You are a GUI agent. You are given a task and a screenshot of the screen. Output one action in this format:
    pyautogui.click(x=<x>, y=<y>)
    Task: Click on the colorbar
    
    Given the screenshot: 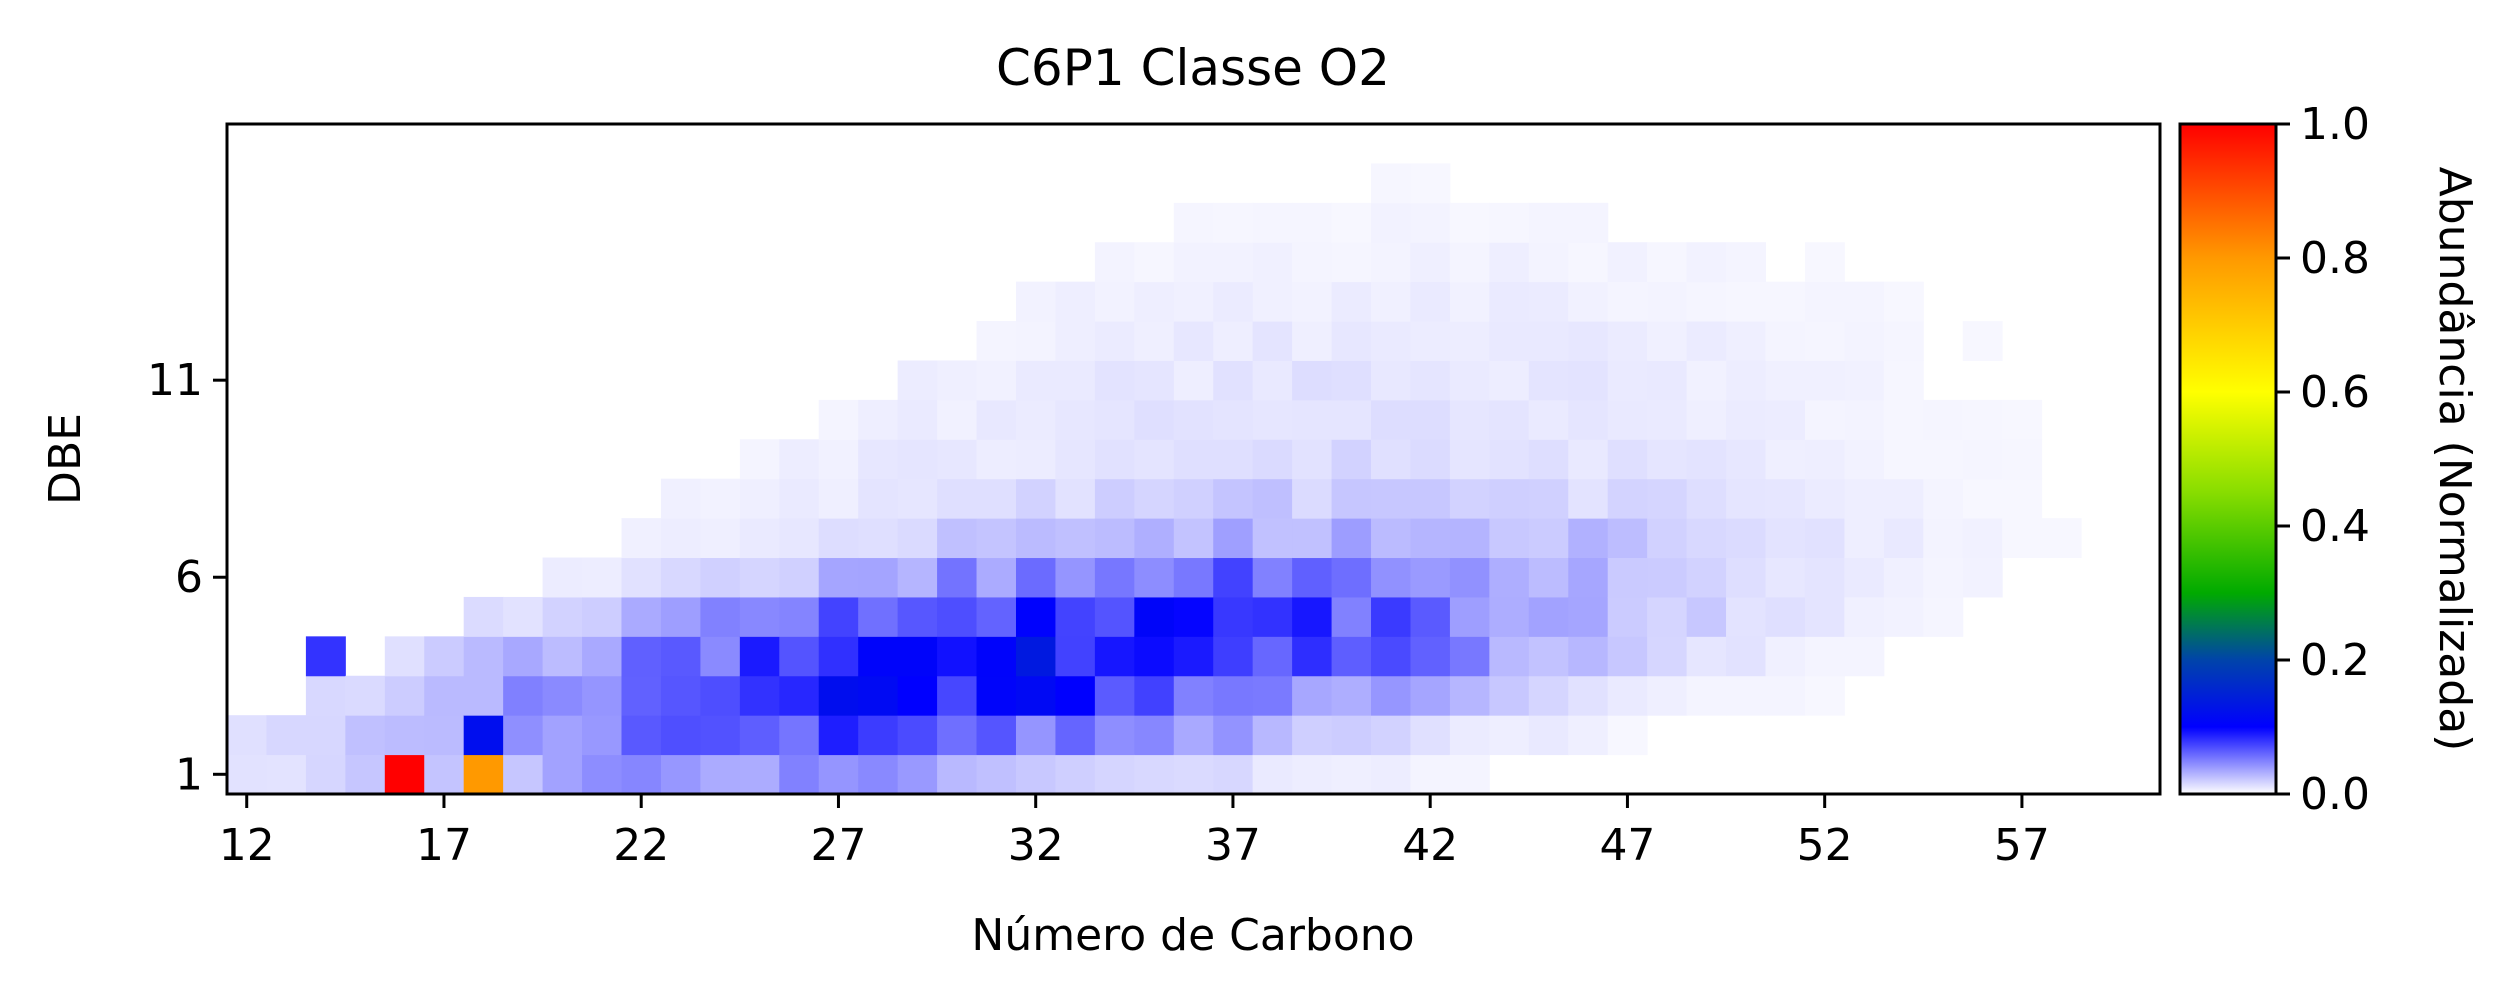 What is the action you would take?
    pyautogui.click(x=2228, y=459)
    